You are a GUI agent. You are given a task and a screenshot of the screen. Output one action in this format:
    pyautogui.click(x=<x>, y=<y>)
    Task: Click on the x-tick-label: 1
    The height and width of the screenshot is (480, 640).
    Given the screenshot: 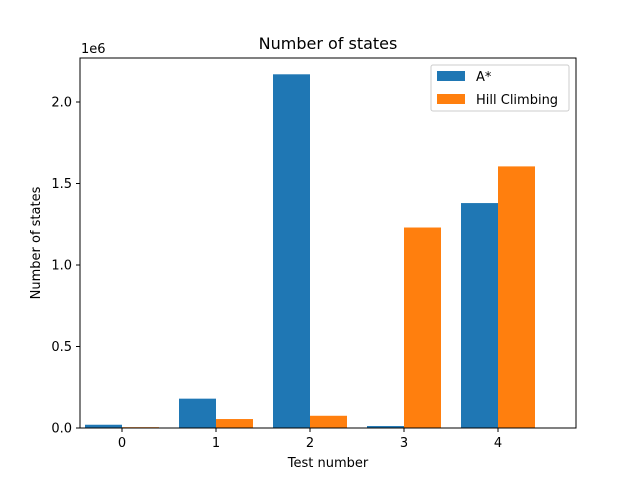 What is the action you would take?
    pyautogui.click(x=216, y=443)
    